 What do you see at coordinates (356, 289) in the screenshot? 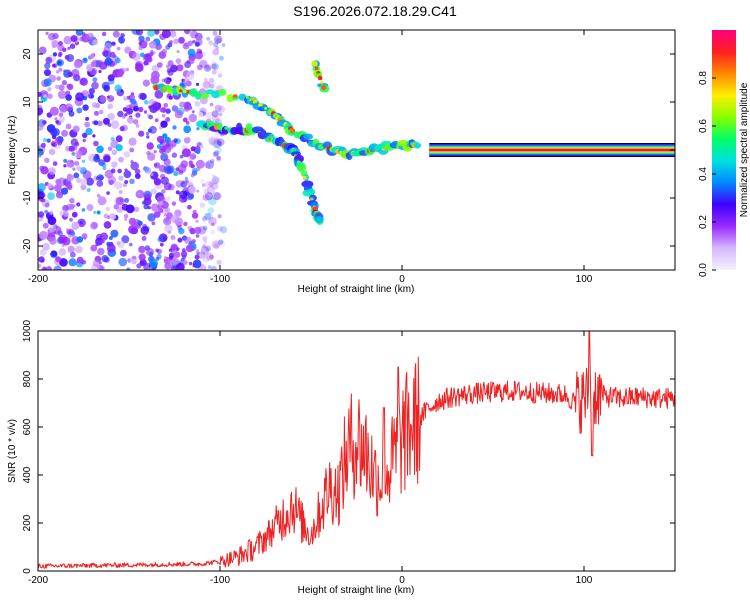
I see `spectrogram-x-axis-label: Height of straight line (km)` at bounding box center [356, 289].